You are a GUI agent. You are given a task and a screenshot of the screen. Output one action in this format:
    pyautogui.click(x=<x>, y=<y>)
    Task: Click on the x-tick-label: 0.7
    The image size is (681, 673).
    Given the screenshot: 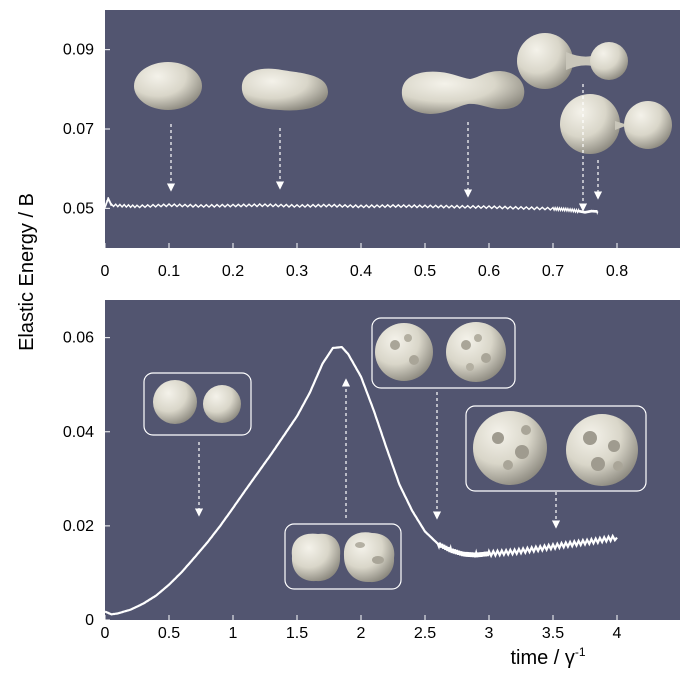 What is the action you would take?
    pyautogui.click(x=553, y=271)
    